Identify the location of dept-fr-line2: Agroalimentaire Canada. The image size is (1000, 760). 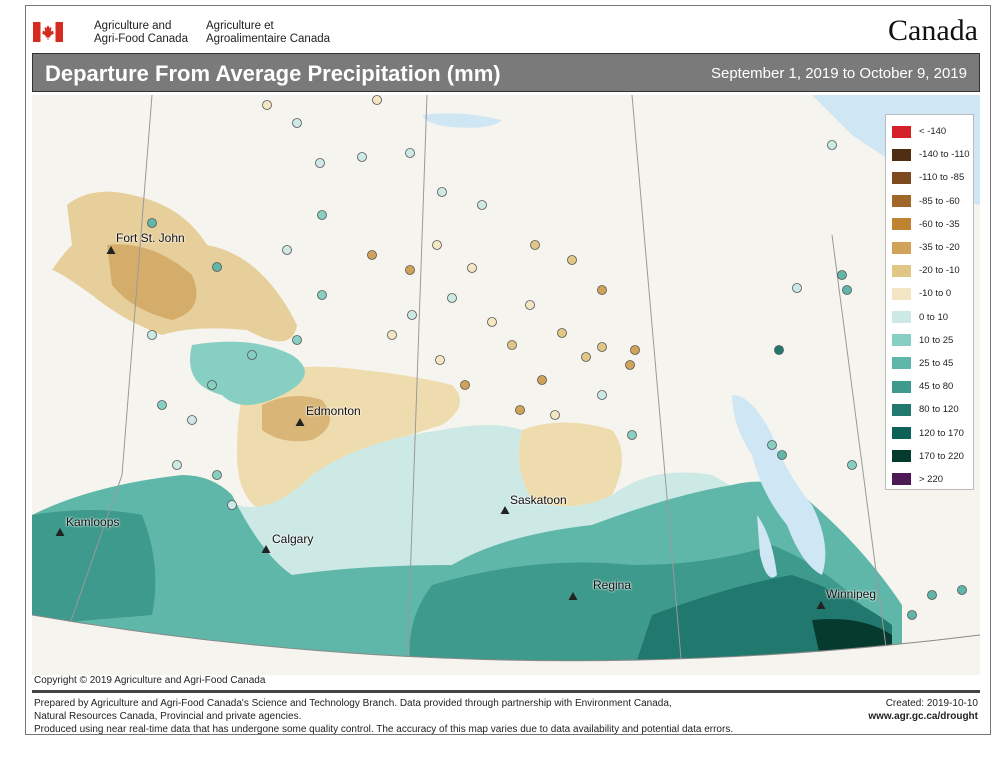
(268, 39).